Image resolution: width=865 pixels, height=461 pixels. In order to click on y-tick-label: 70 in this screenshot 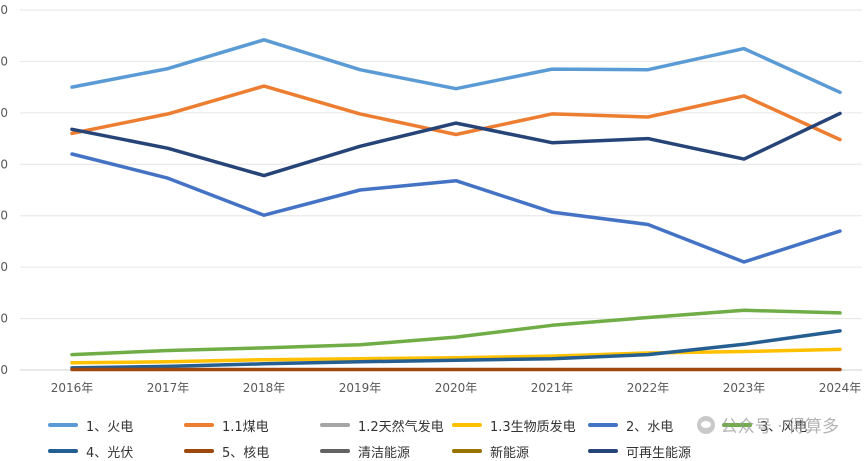, I will do `click(4, 10)`.